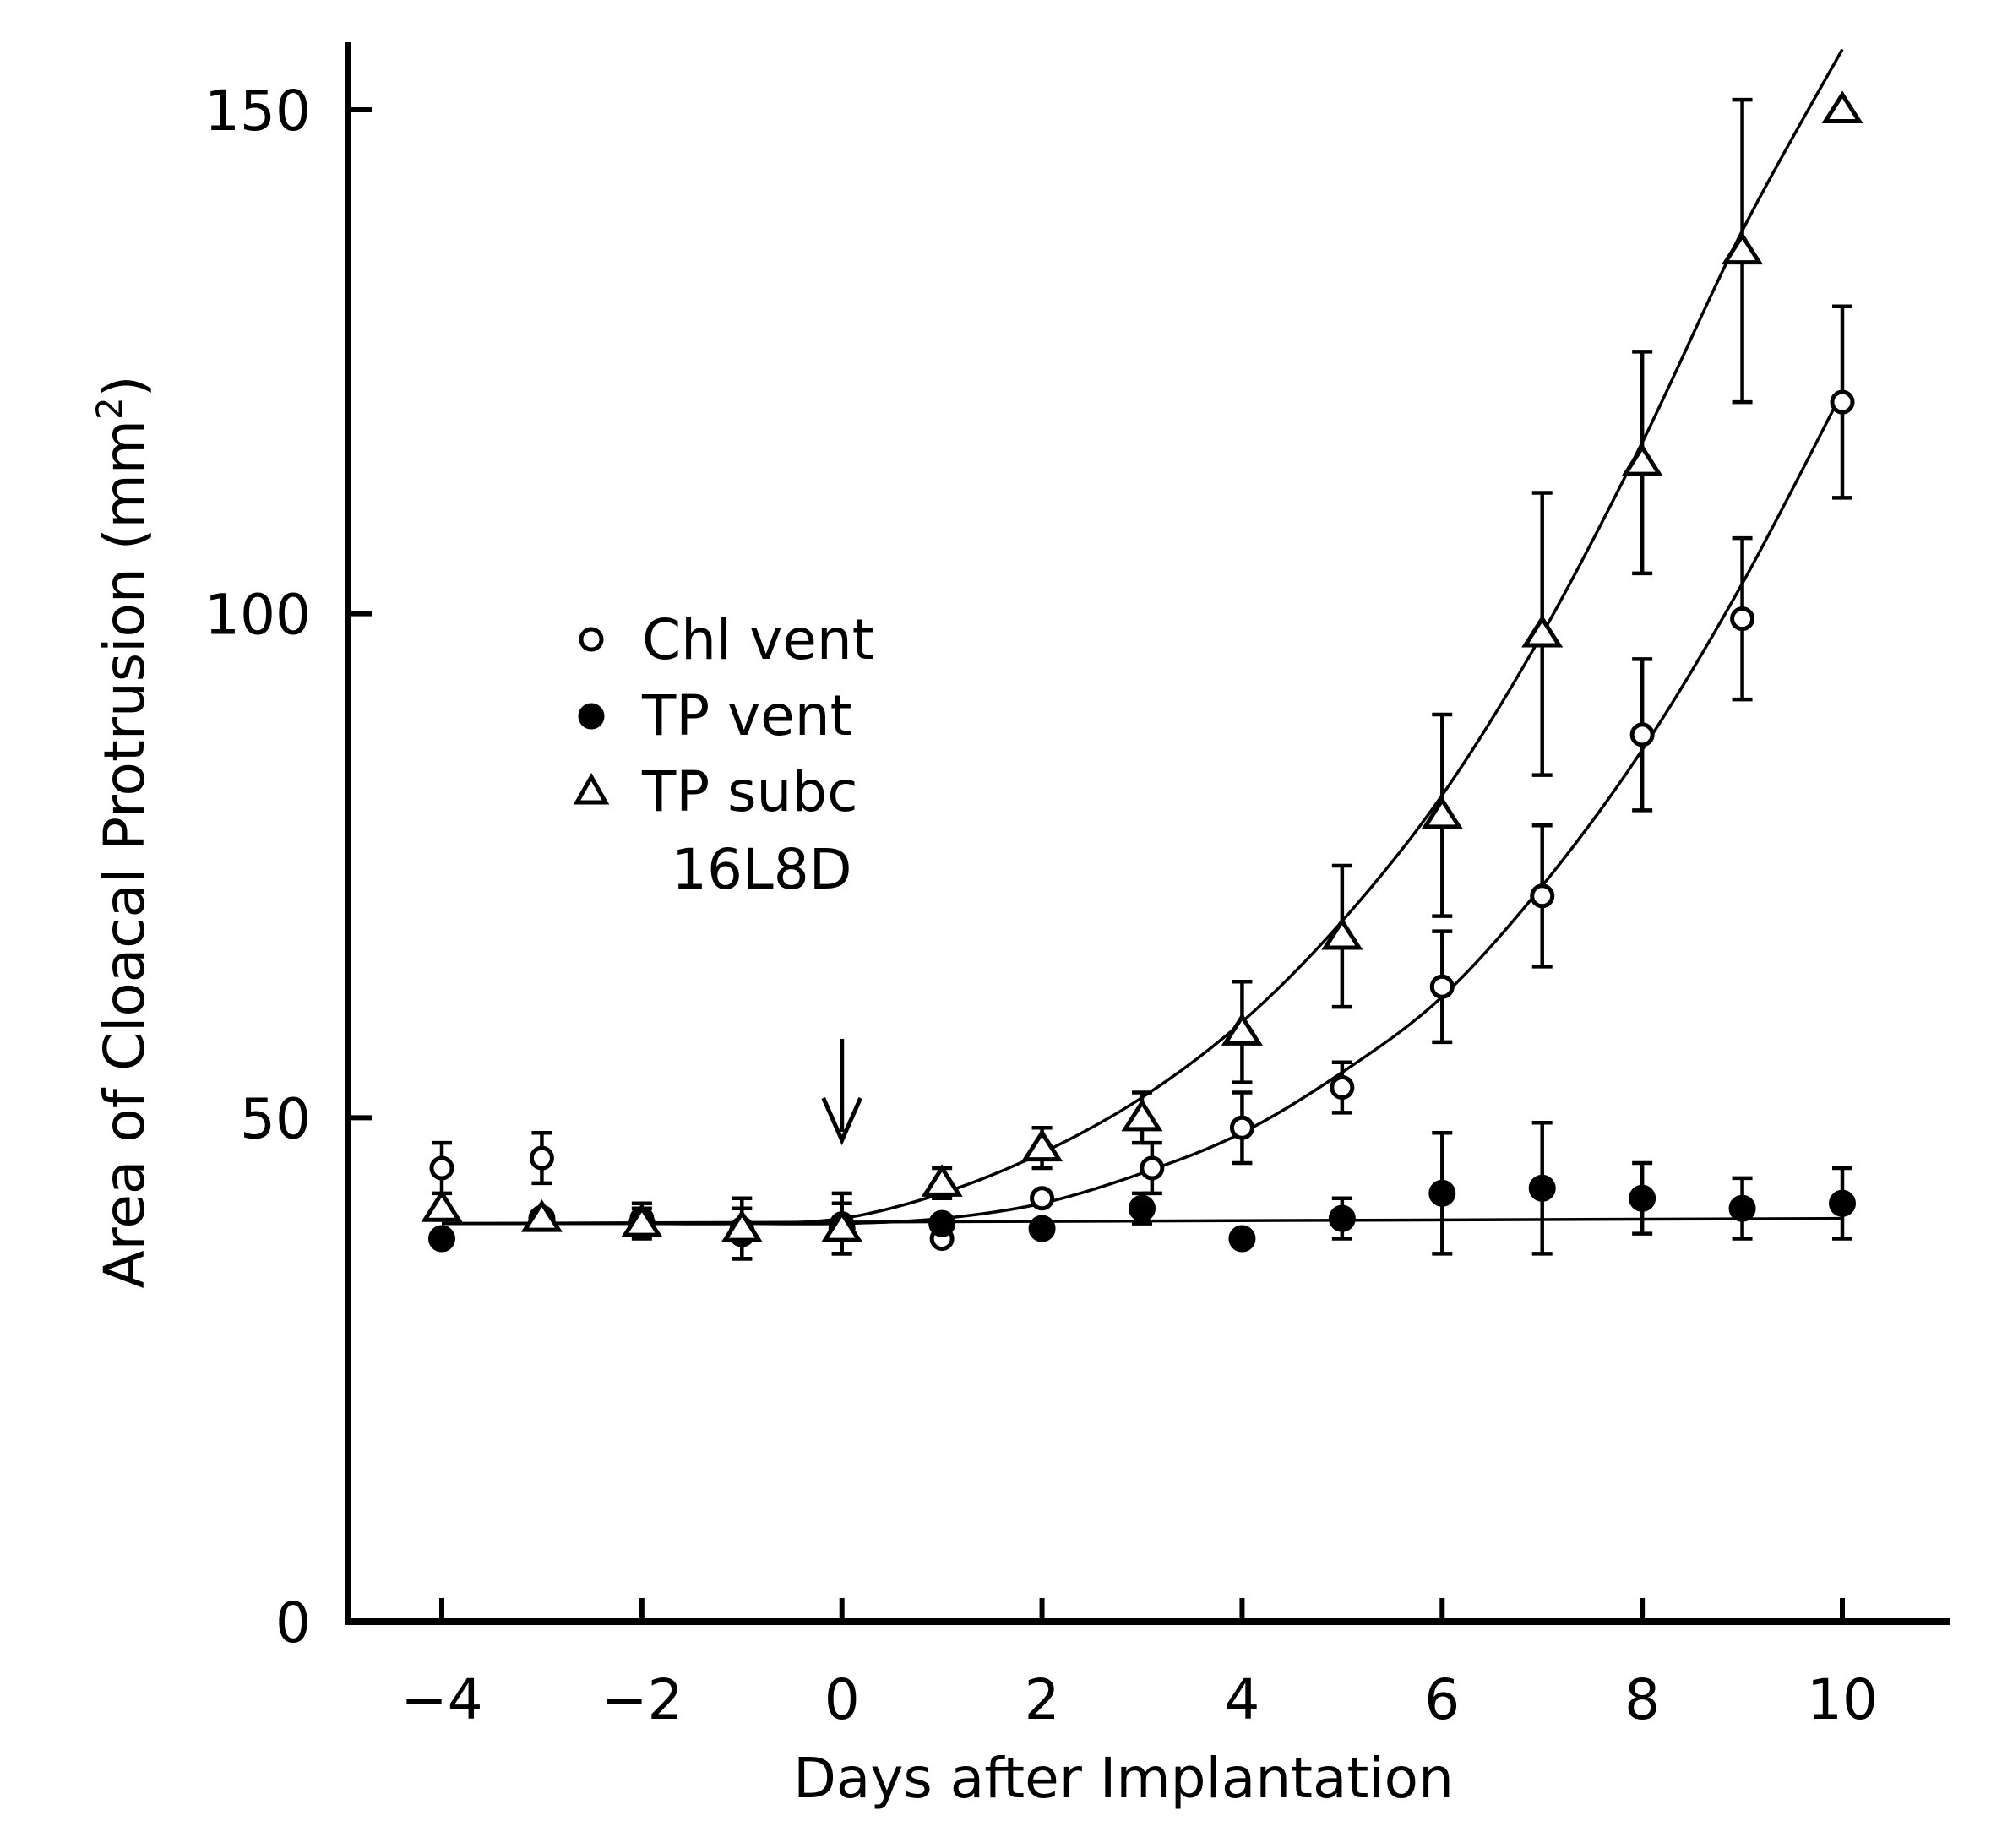  What do you see at coordinates (762, 869) in the screenshot?
I see `legend-note: 16L8D` at bounding box center [762, 869].